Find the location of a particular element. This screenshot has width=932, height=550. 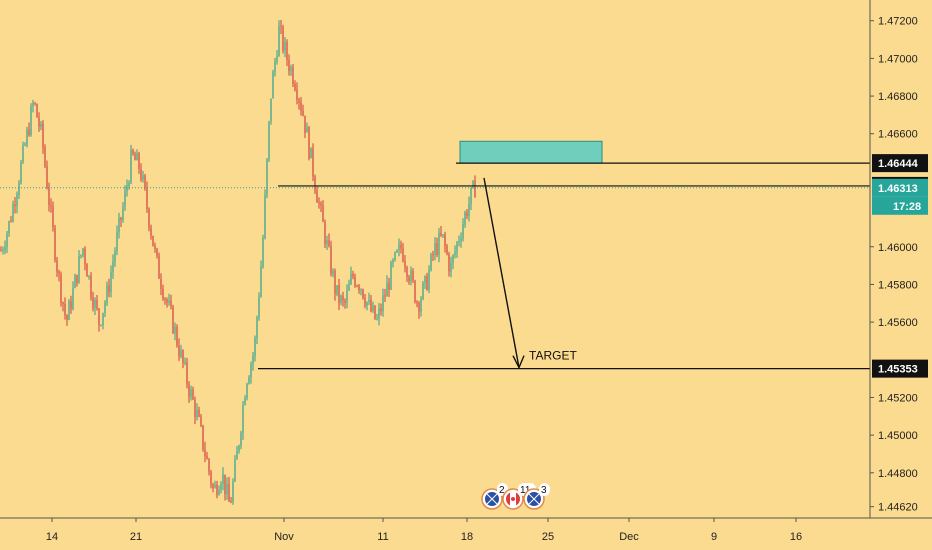

x-tick-label: Dec is located at coordinates (629, 537).